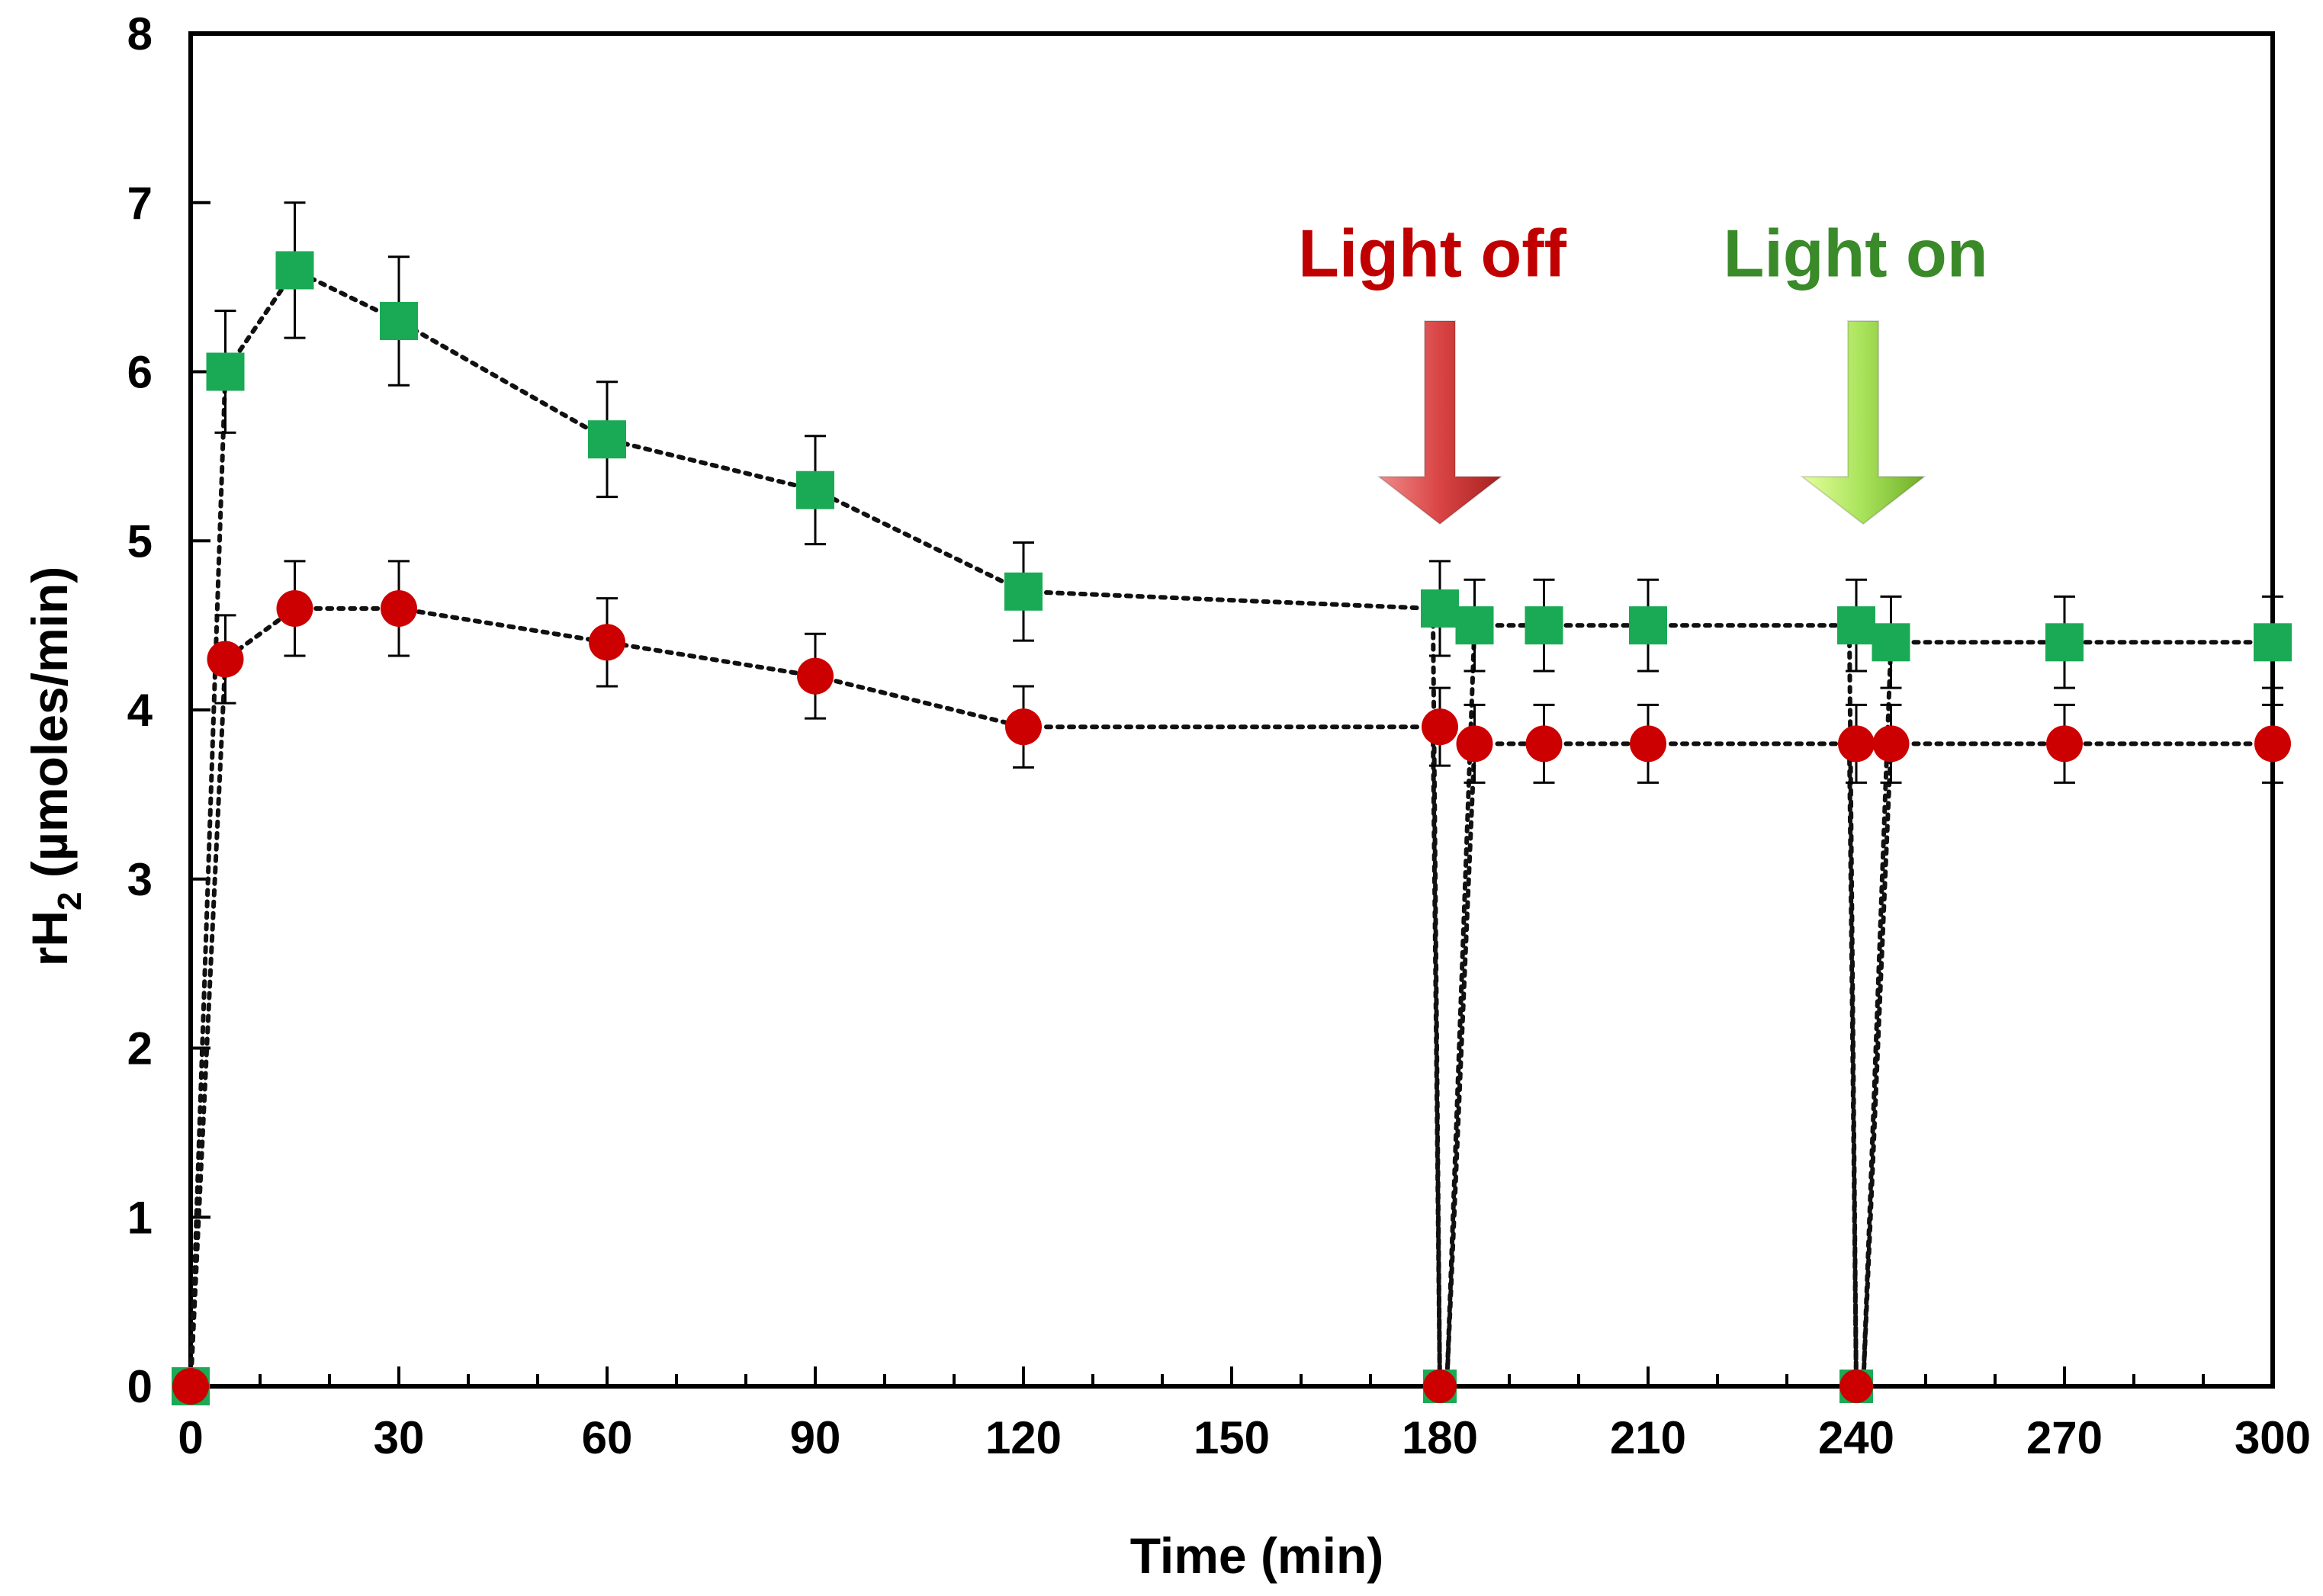 The width and height of the screenshot is (2323, 1596). Describe the element at coordinates (140, 879) in the screenshot. I see `y-tick-label: 3` at that location.